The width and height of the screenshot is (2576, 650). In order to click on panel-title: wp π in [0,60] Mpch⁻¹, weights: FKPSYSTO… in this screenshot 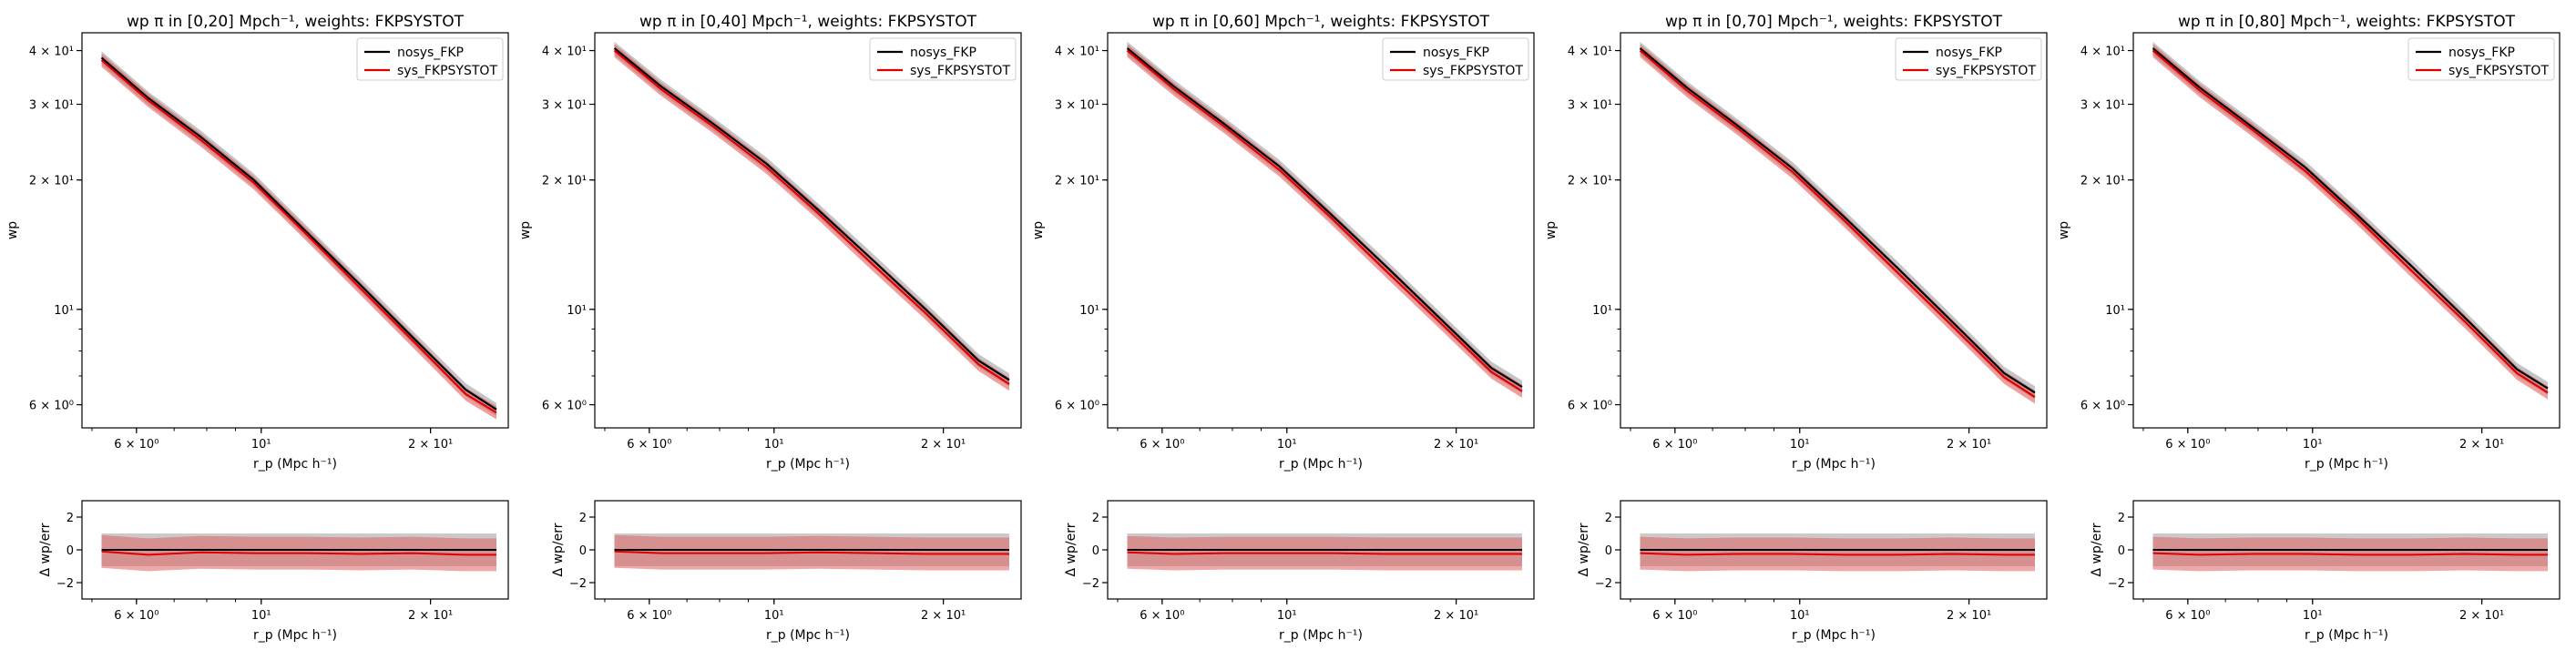, I will do `click(1321, 22)`.